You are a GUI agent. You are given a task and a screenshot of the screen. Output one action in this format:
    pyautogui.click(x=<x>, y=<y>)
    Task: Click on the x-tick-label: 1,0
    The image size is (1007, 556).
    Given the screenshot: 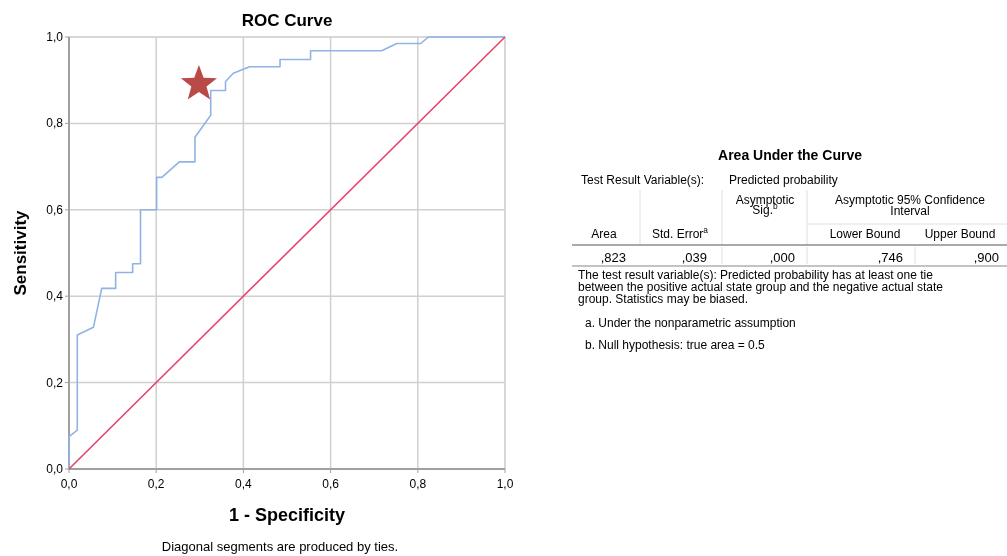 What is the action you would take?
    pyautogui.click(x=505, y=484)
    